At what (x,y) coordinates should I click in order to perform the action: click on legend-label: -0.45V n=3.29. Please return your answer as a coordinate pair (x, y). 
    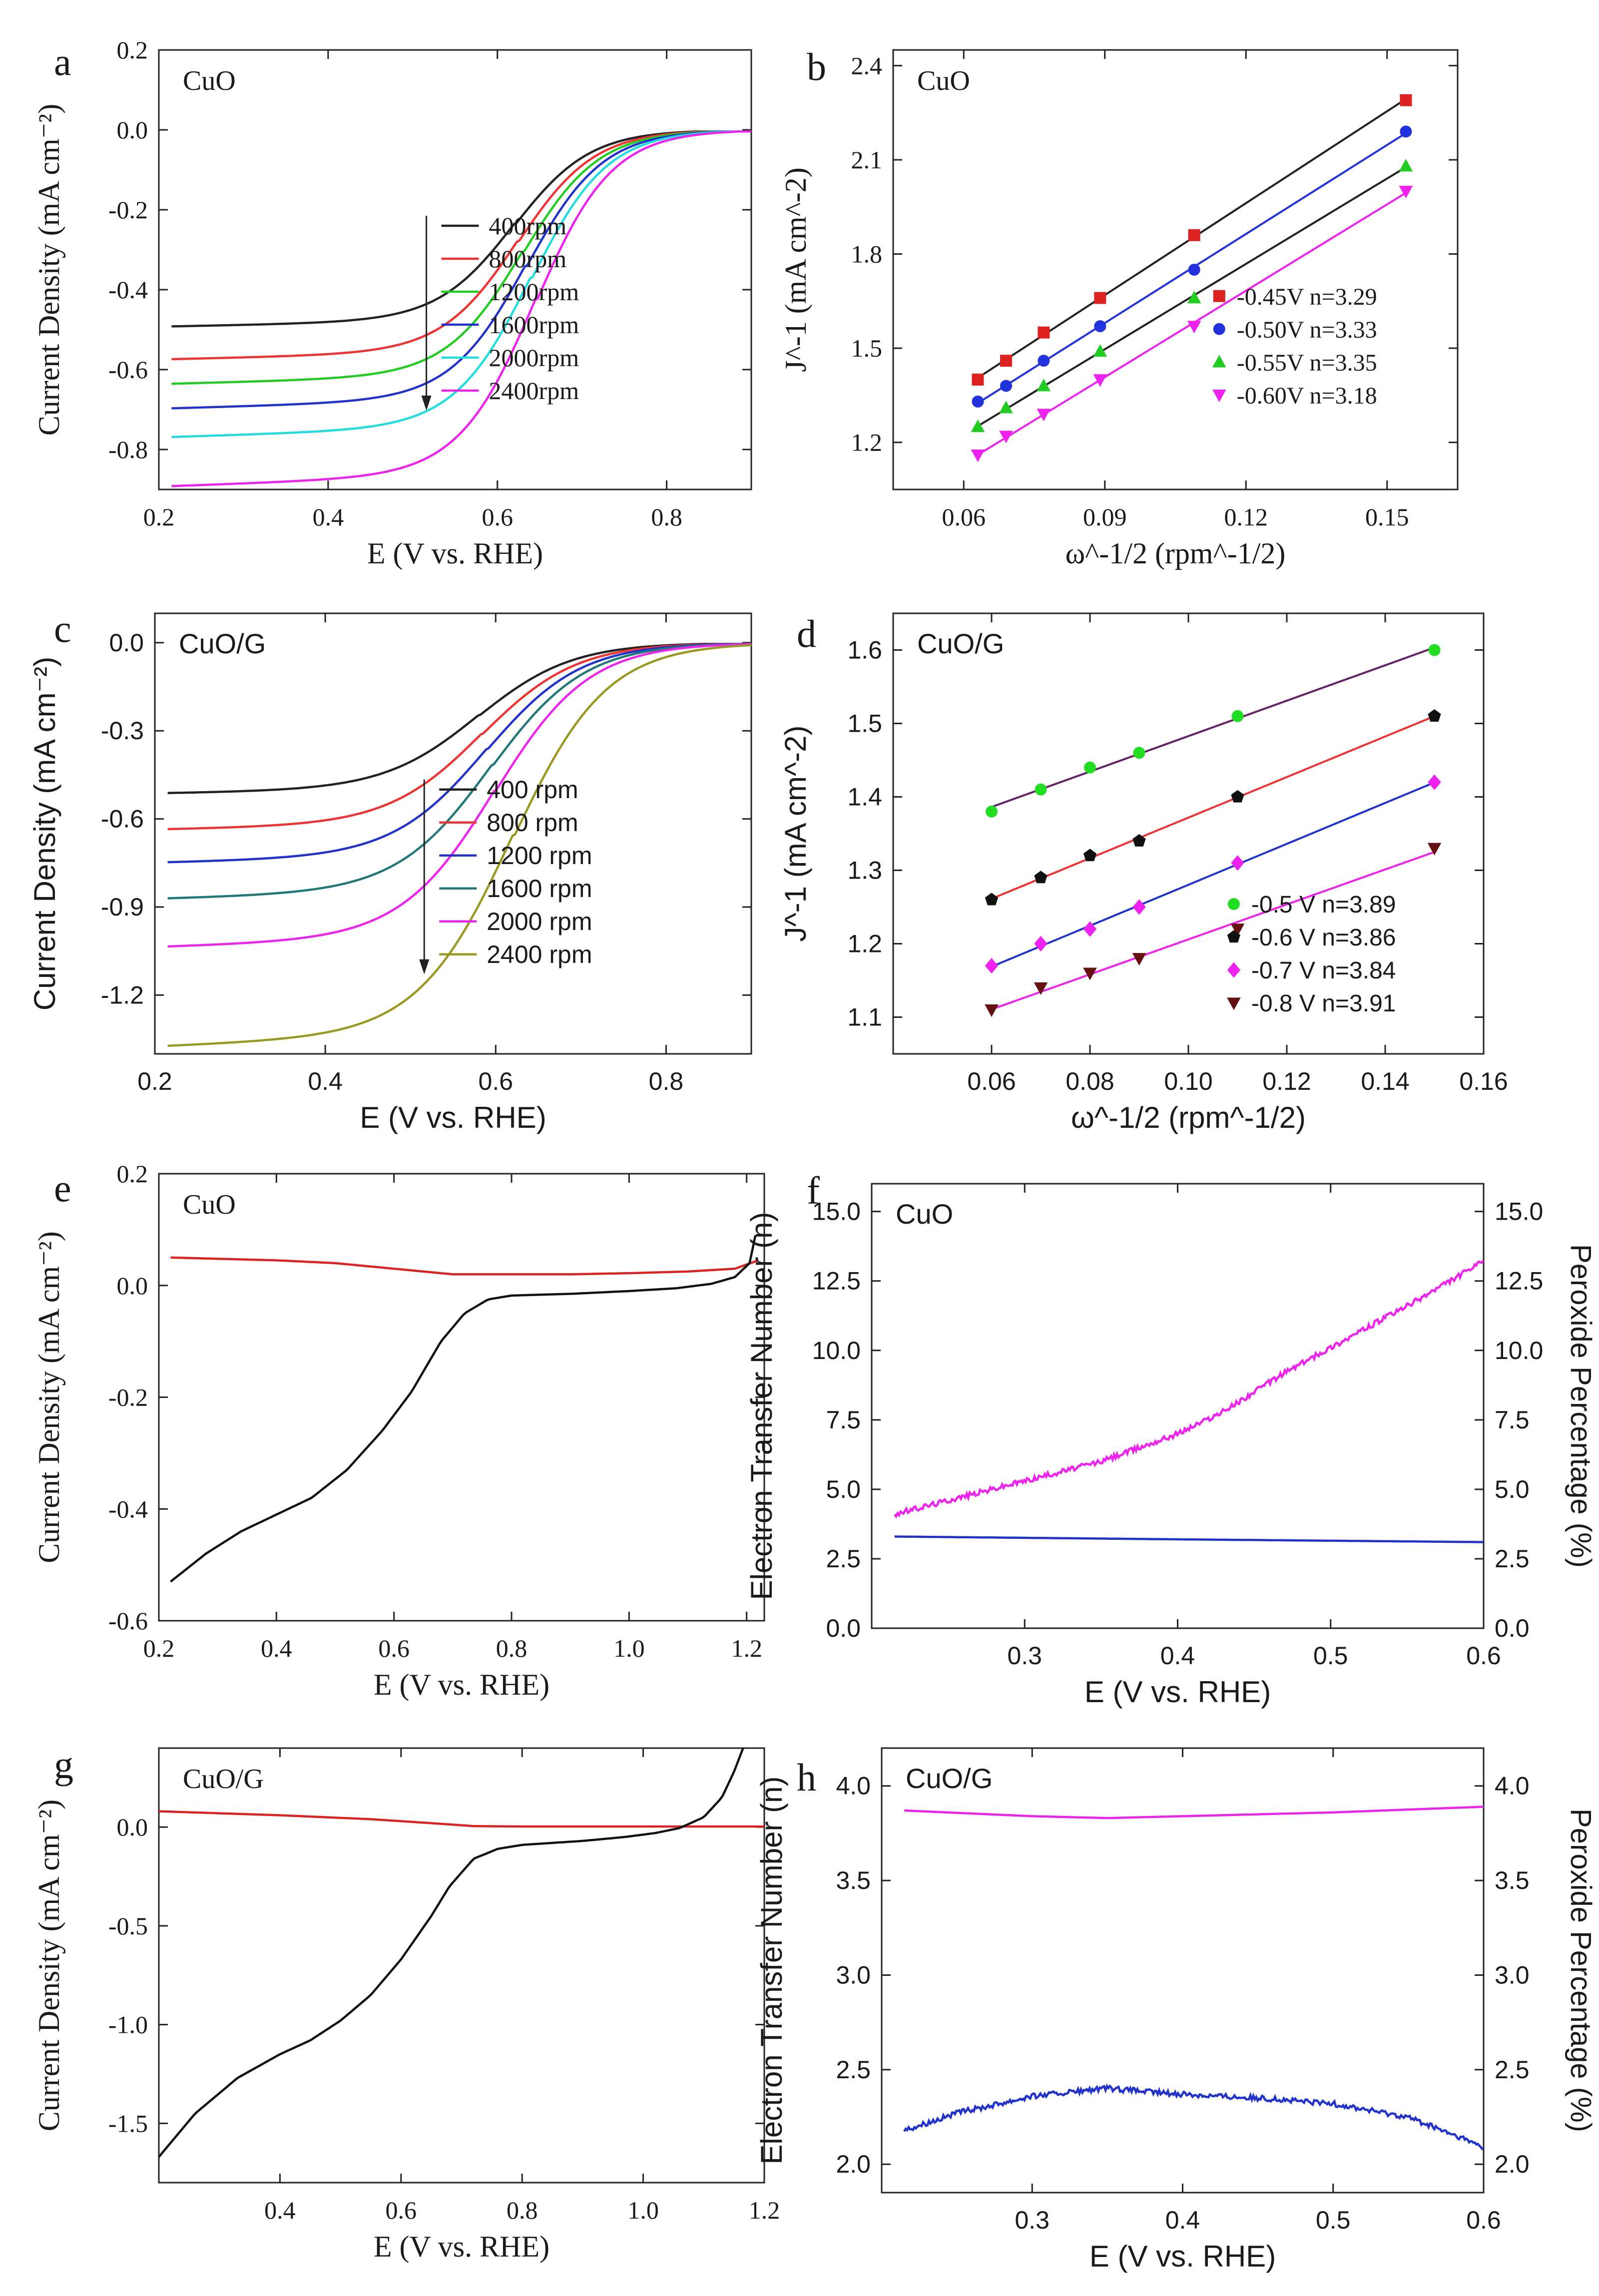
    Looking at the image, I should click on (1307, 297).